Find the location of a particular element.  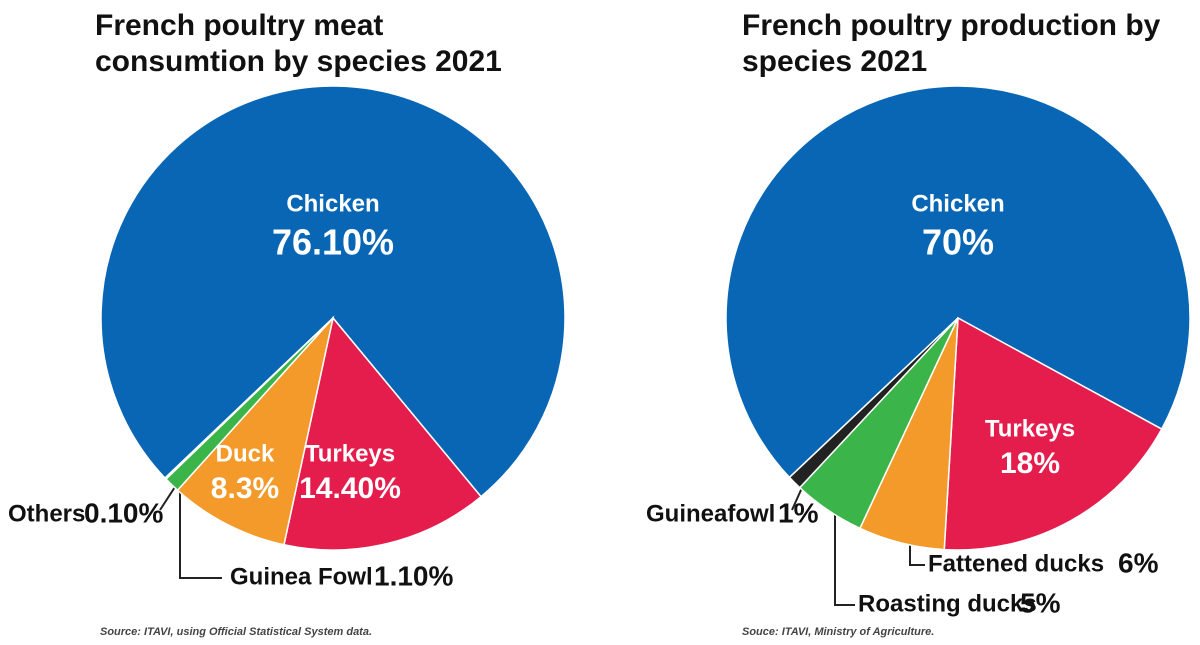

slice-label: Guineafowl is located at coordinates (710, 513).